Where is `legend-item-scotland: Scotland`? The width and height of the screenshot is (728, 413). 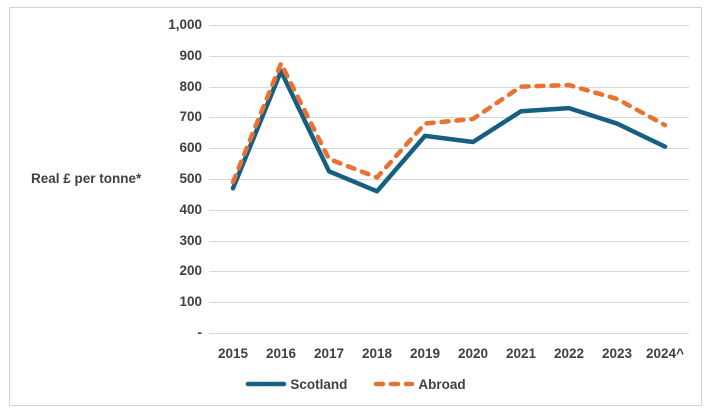 legend-item-scotland: Scotland is located at coordinates (296, 384).